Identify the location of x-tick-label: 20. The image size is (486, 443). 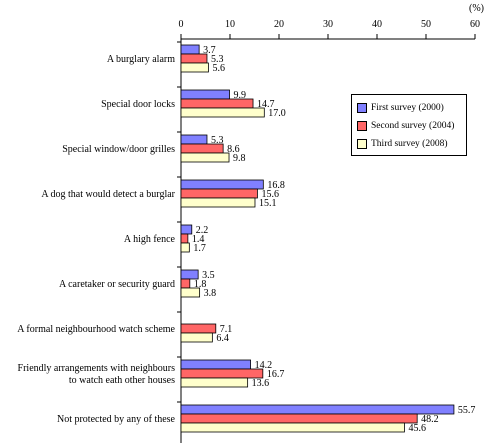
(279, 24).